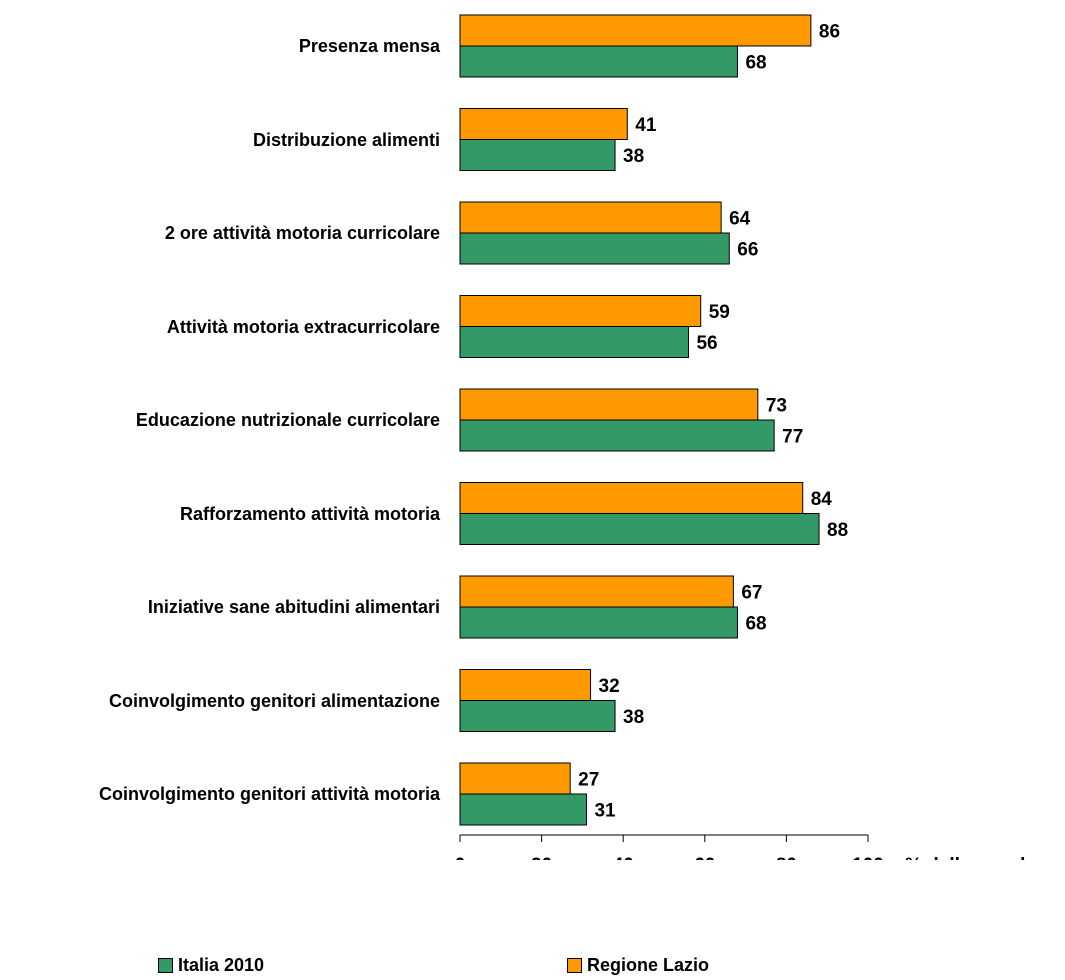 The width and height of the screenshot is (1065, 980). What do you see at coordinates (648, 965) in the screenshot?
I see `legend-label: Regione Lazio` at bounding box center [648, 965].